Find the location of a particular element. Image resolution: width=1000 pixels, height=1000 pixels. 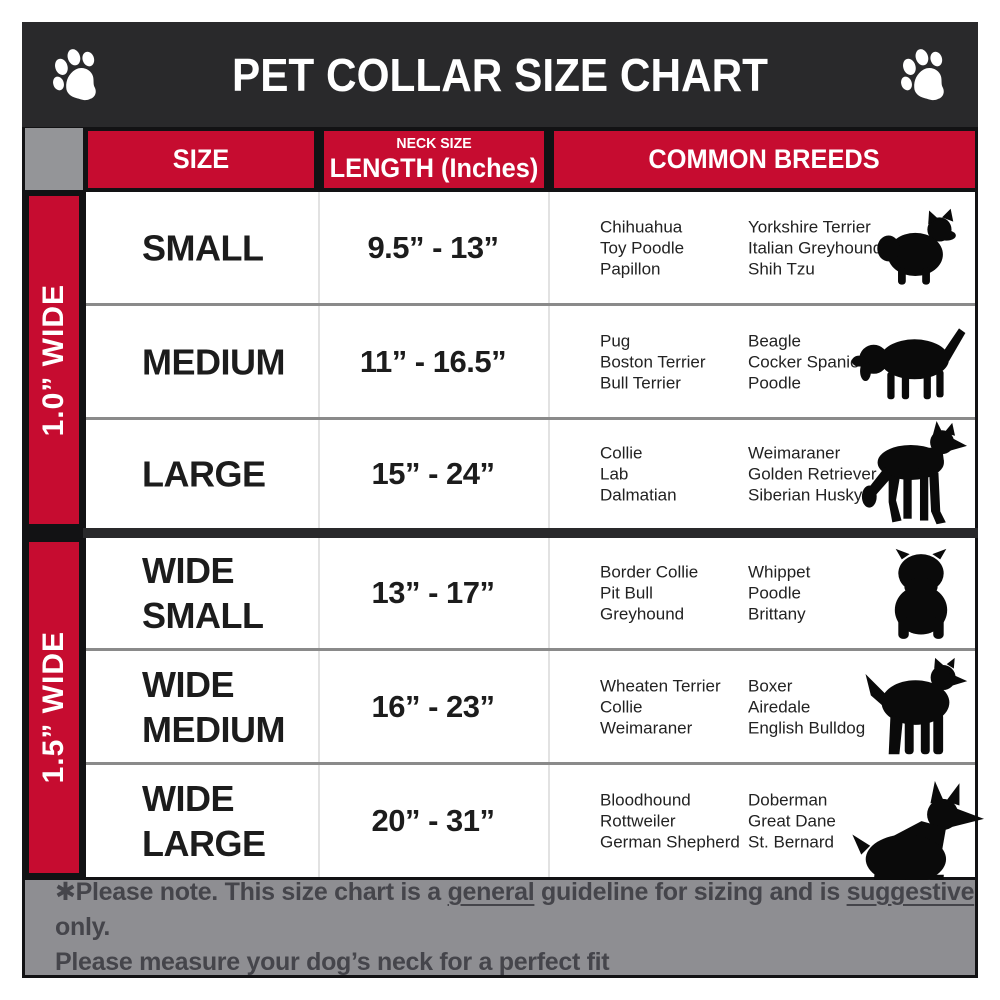

neck-size-range: 15” - 24” is located at coordinates (433, 473).